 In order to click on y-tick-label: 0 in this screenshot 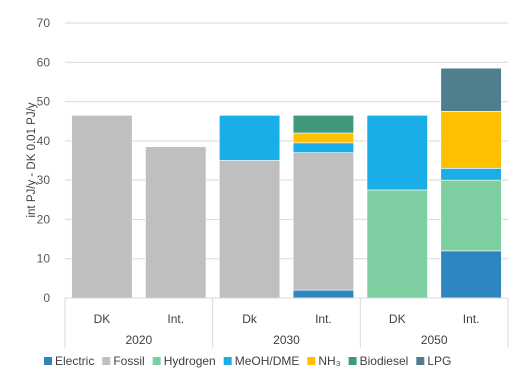, I will do `click(46, 298)`.